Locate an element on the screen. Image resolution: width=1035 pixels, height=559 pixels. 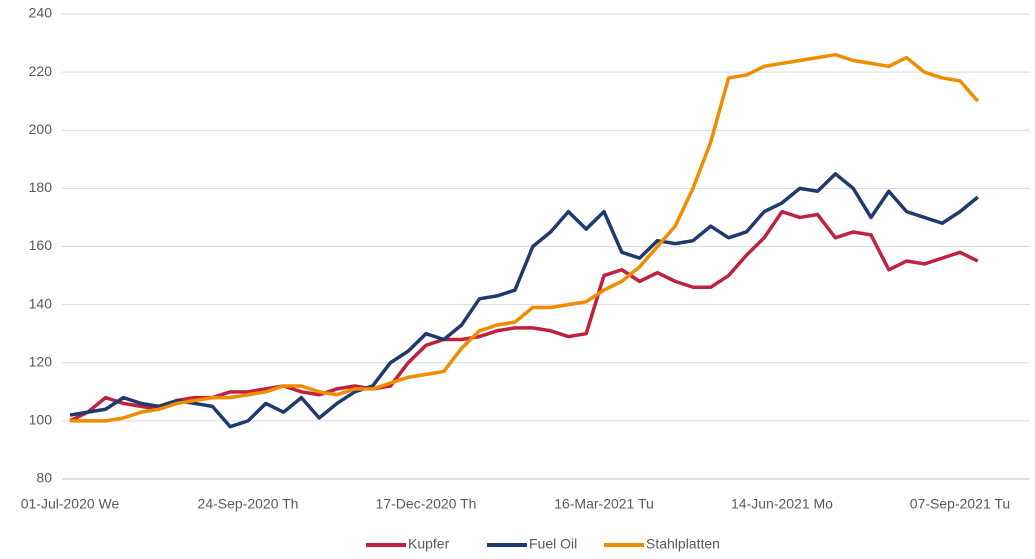
x-tick-label: 01-Jul-2020 We is located at coordinates (70, 504).